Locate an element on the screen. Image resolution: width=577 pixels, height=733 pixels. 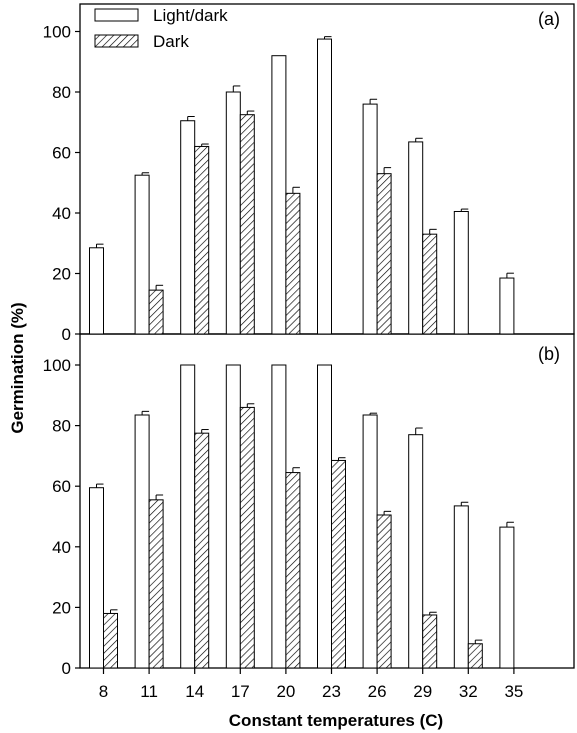
panel-a-label: (a) is located at coordinates (549, 19).